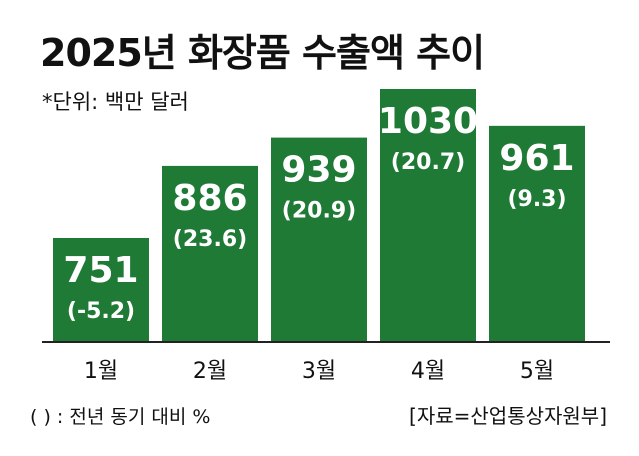 The image size is (639, 456). Describe the element at coordinates (537, 371) in the screenshot. I see `x-tick-label: 5월` at that location.